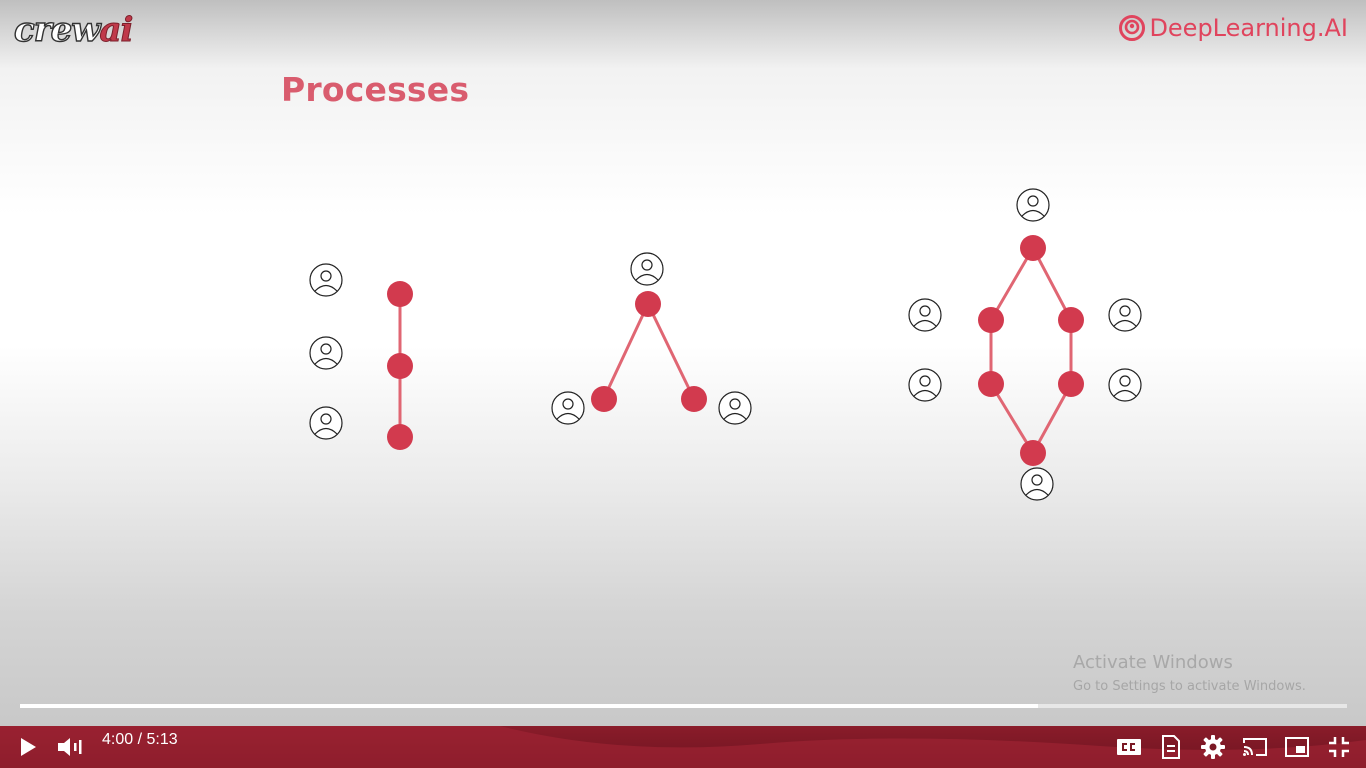 The width and height of the screenshot is (1366, 768). I want to click on play-button, so click(28, 747).